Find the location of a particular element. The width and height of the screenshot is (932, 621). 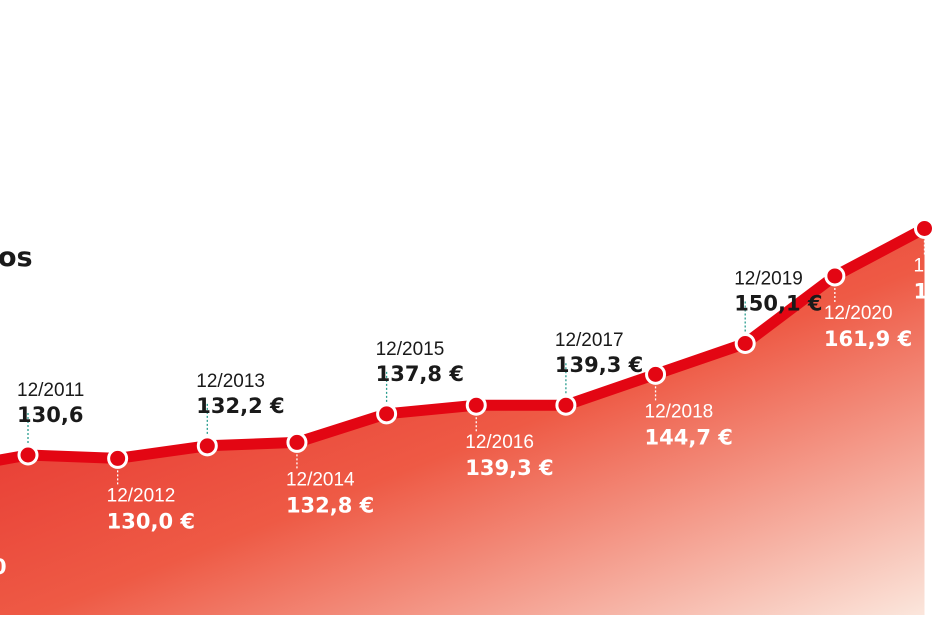

date-label: 12/2018 is located at coordinates (679, 411).